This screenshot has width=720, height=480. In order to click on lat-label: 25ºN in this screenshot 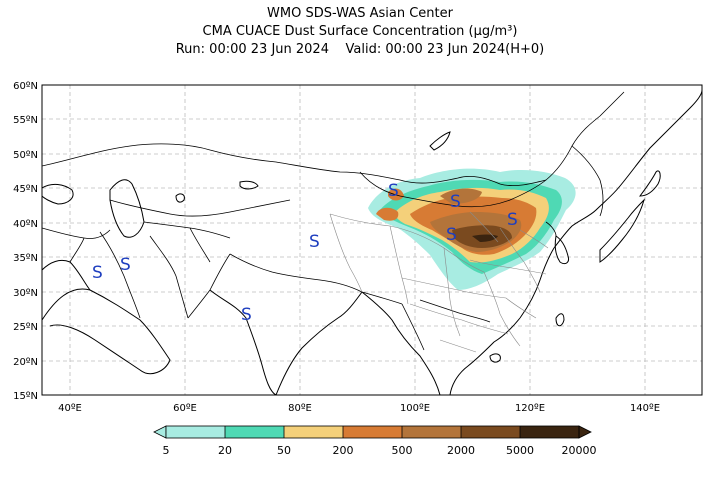, I will do `click(25, 327)`.